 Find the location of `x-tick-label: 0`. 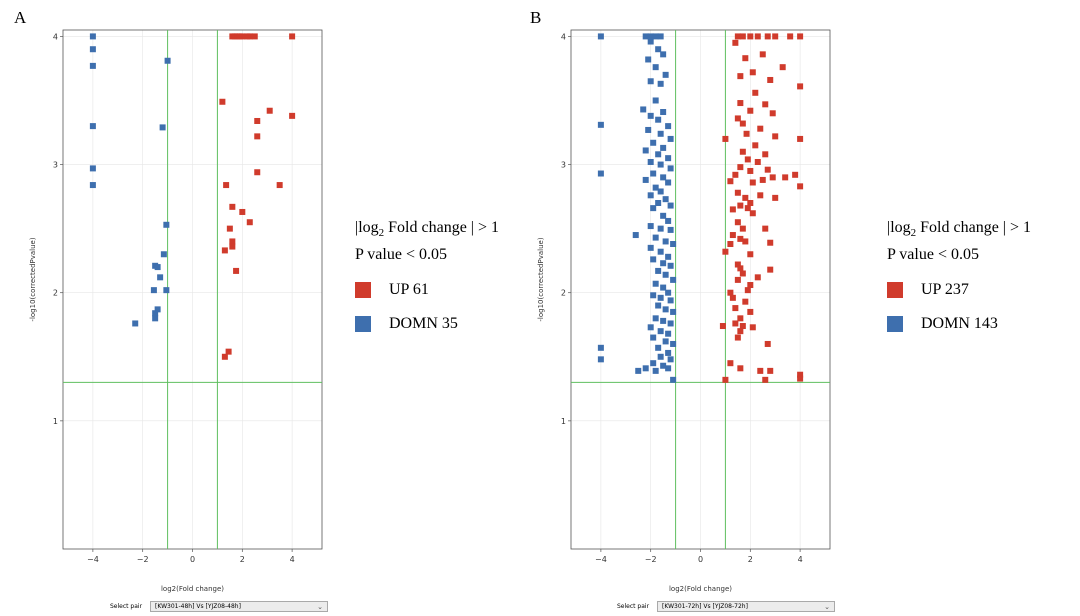

x-tick-label: 0 is located at coordinates (700, 559).